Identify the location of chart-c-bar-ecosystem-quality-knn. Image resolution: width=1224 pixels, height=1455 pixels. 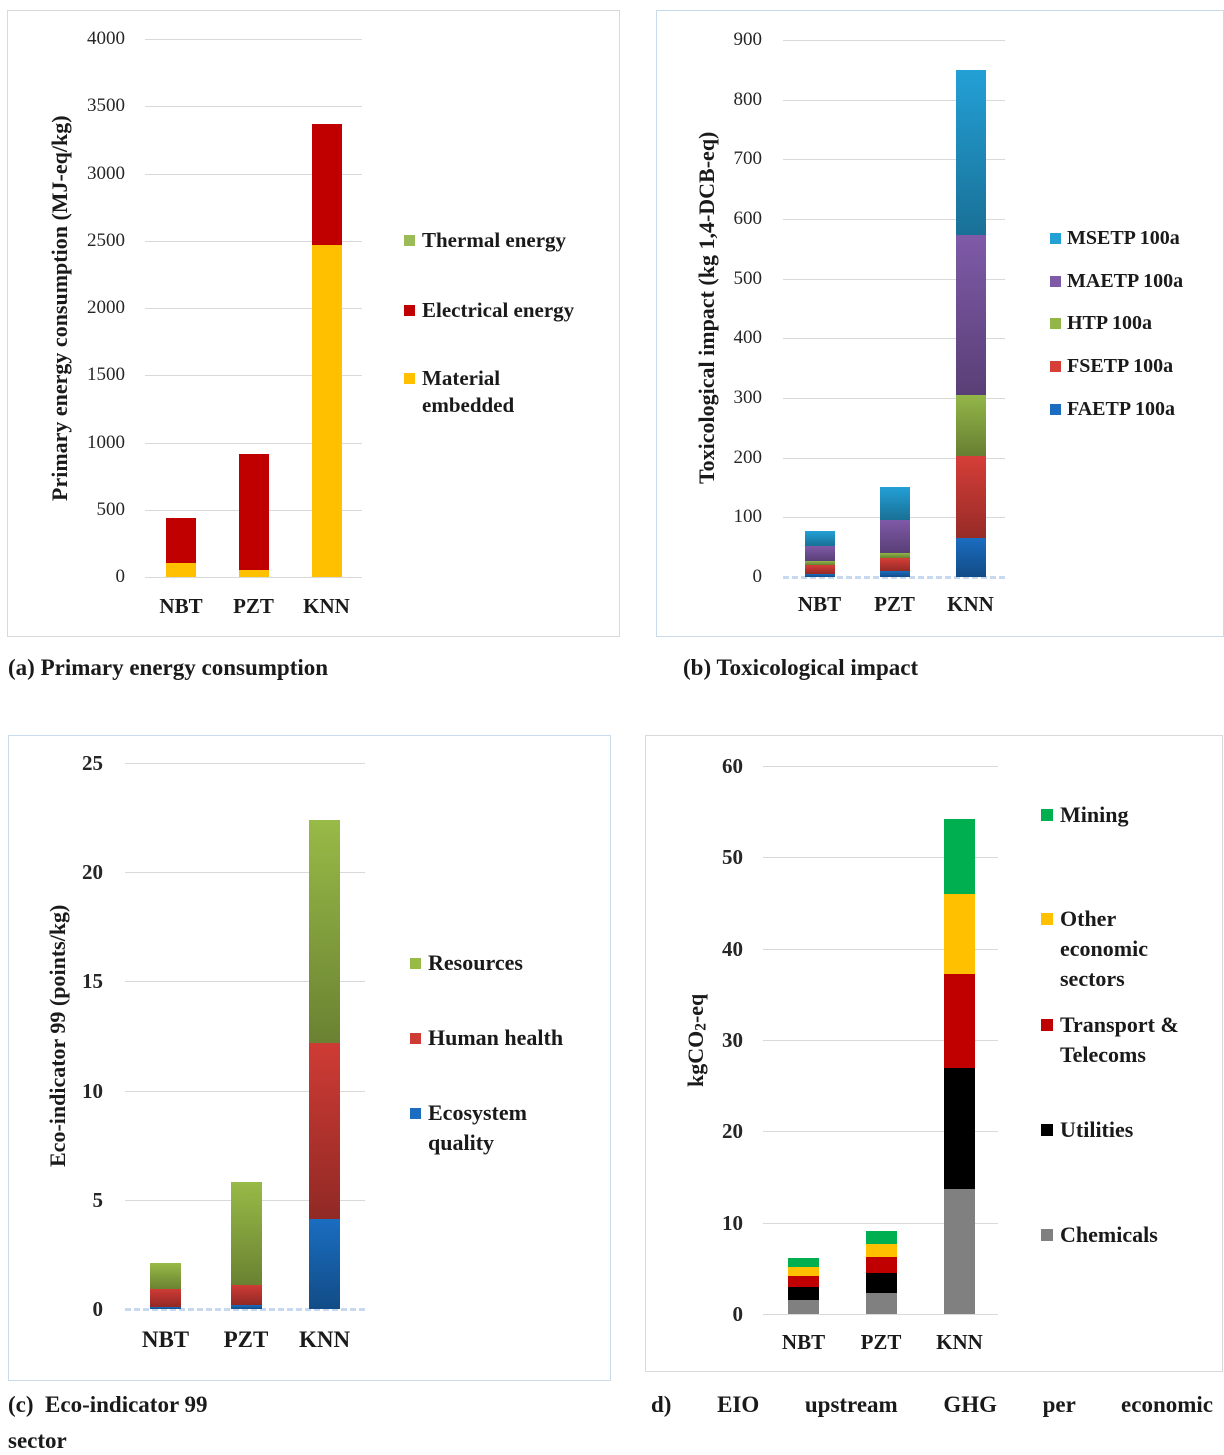
(324, 1264).